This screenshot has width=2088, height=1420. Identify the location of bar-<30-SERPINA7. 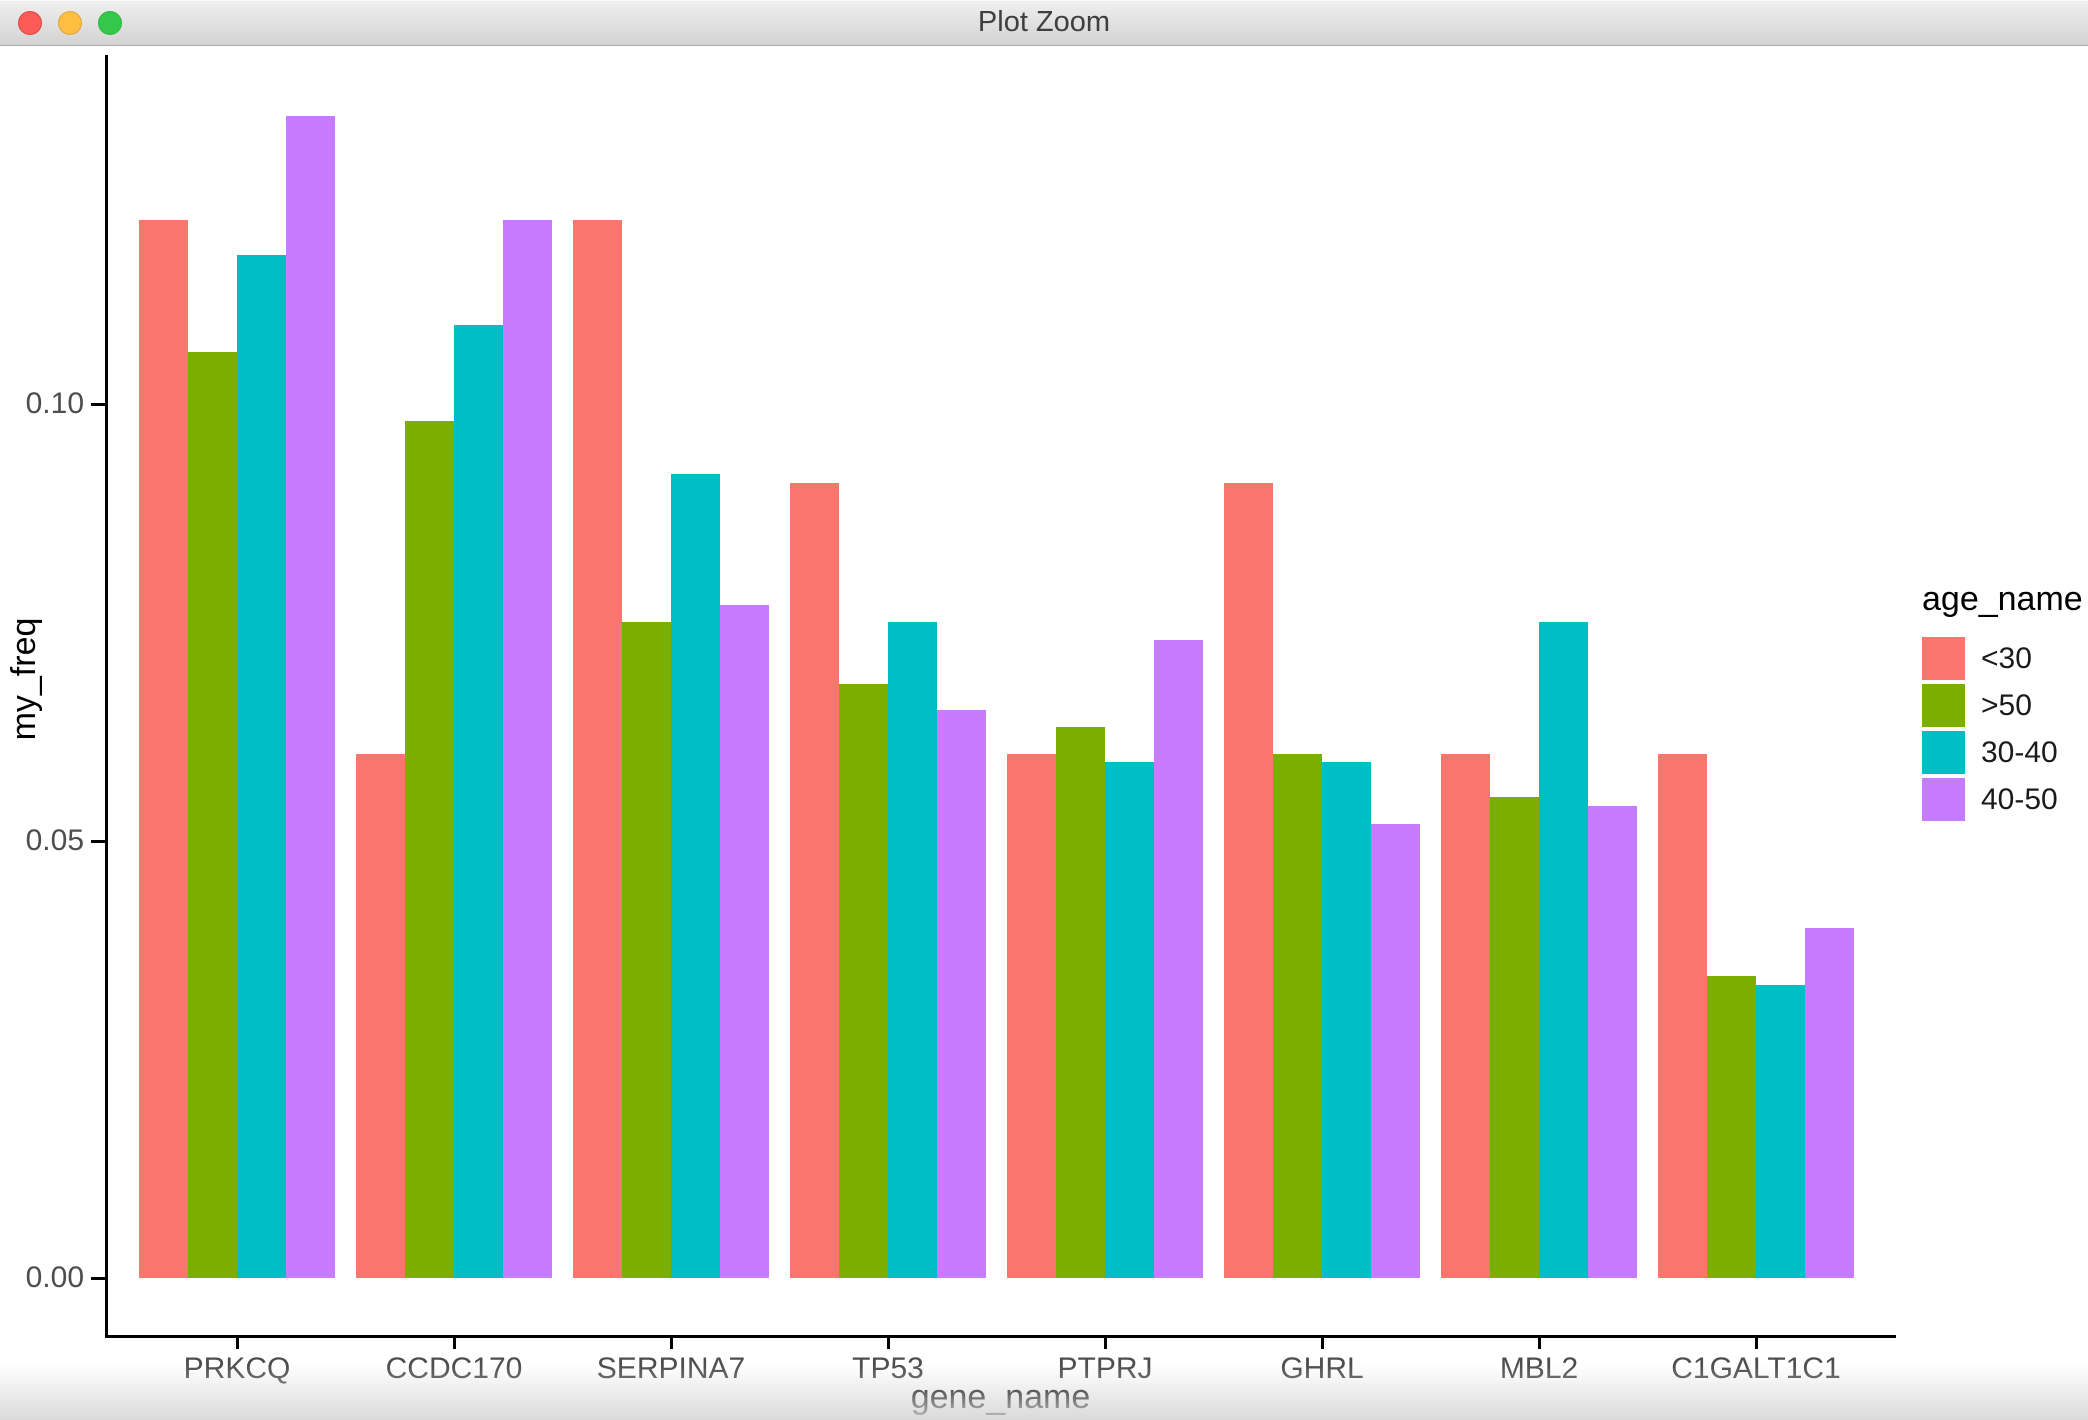
(598, 749).